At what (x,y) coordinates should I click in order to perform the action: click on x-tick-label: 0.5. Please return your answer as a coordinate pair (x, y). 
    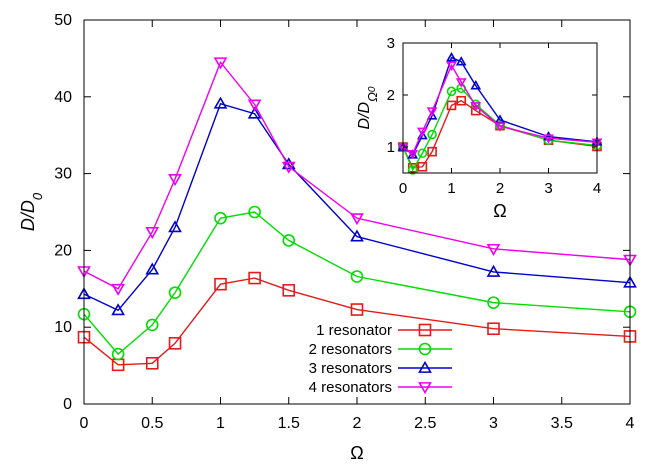
    Looking at the image, I should click on (152, 423).